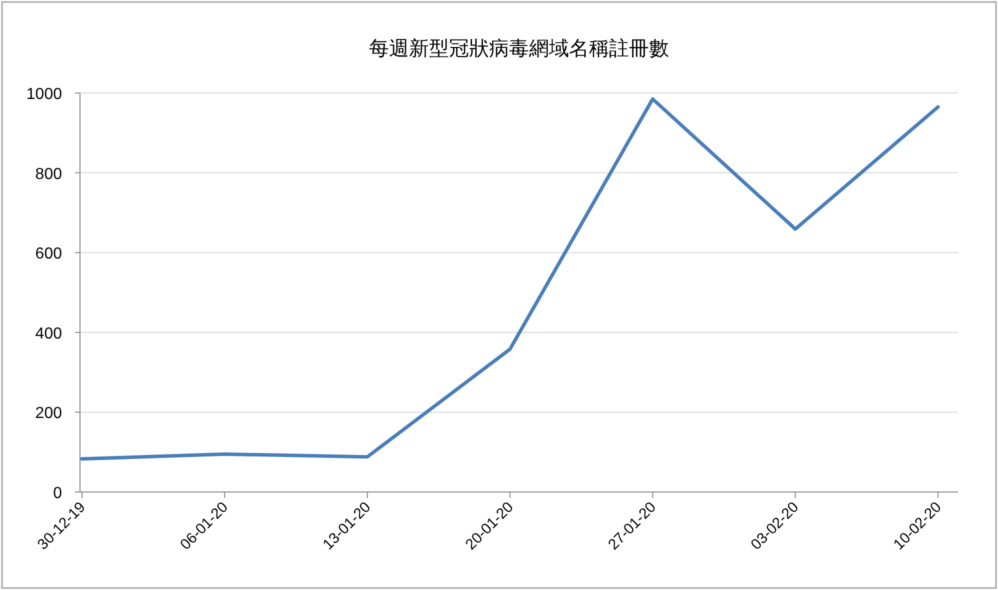 The image size is (998, 590). What do you see at coordinates (57, 493) in the screenshot?
I see `y-tick-label: 0` at bounding box center [57, 493].